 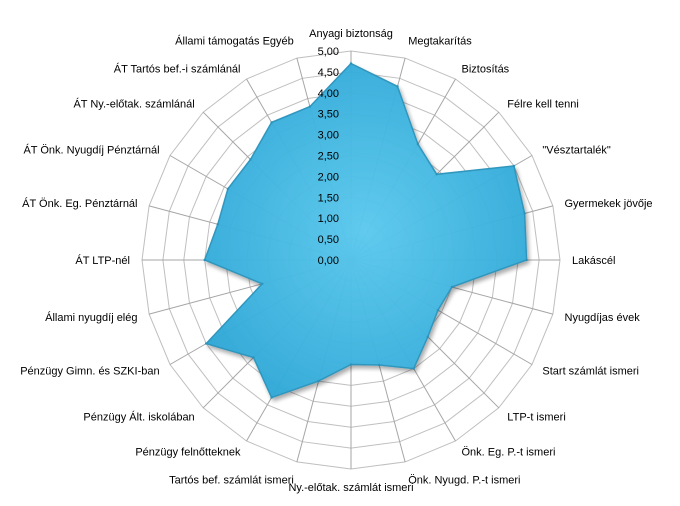 What do you see at coordinates (91, 317) in the screenshot?
I see `category-label: Állami nyugdíj elég` at bounding box center [91, 317].